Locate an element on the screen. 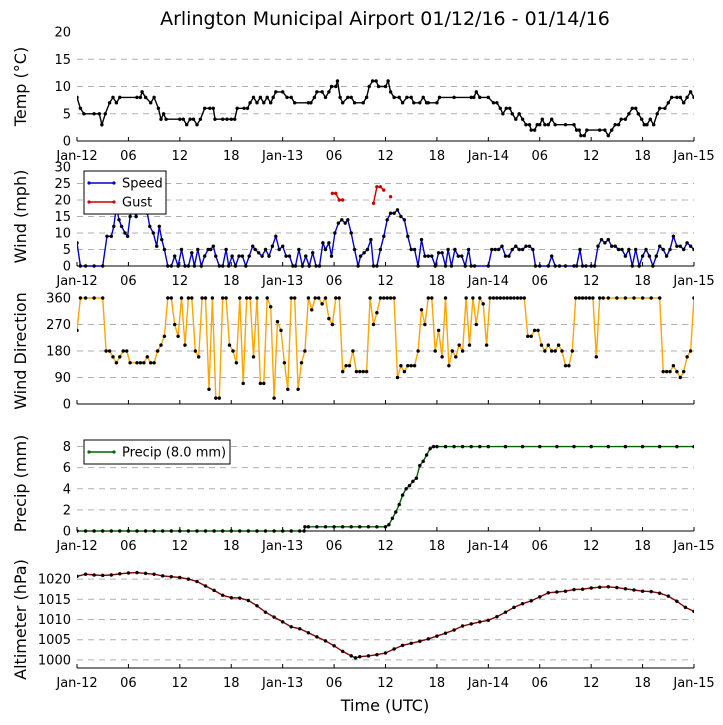 The height and width of the screenshot is (725, 723). alt-xtick-label: Jan-15 is located at coordinates (693, 683).